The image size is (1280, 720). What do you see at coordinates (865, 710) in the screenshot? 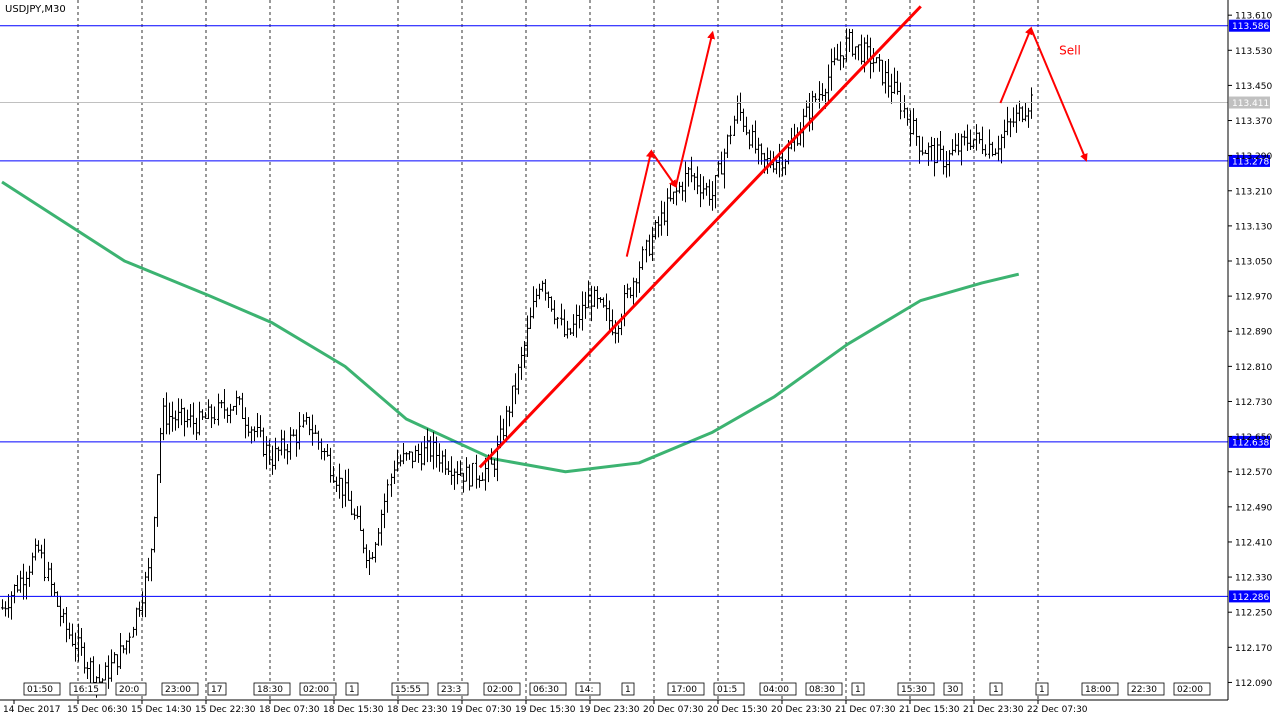
I see `x-tick-label: 21 Dec 07:30` at bounding box center [865, 710].